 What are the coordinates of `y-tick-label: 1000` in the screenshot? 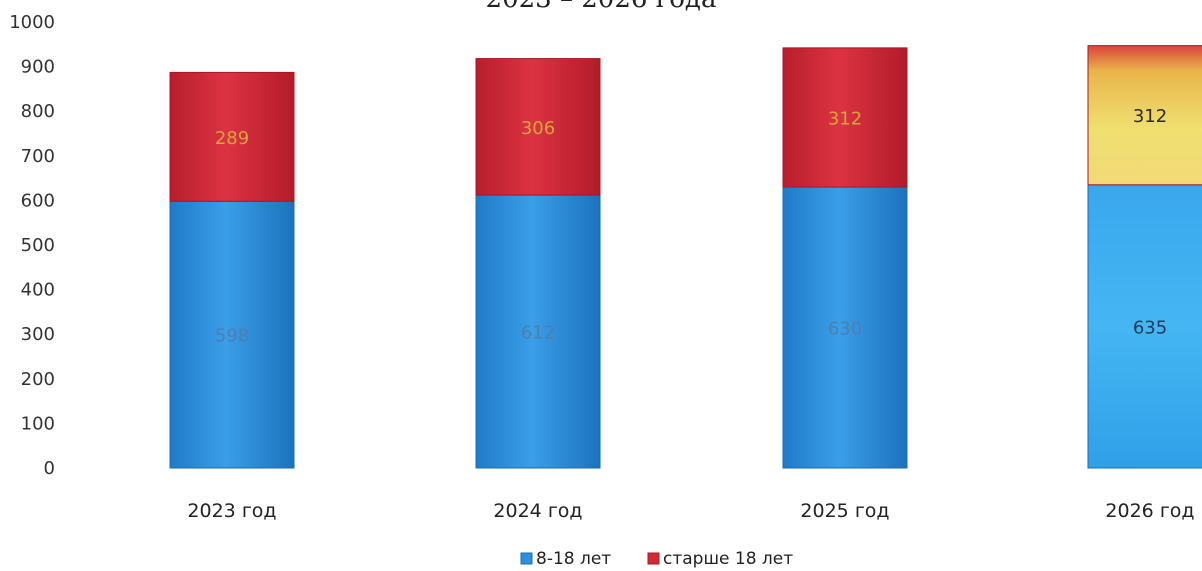 It's located at (32, 22).